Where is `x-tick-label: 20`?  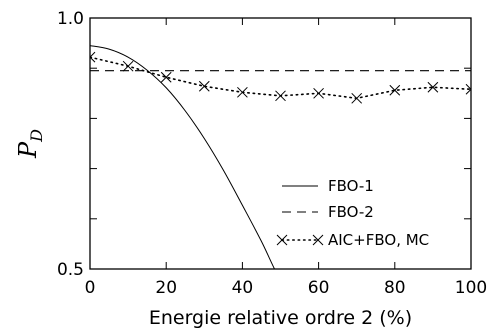
x-tick-label: 20 is located at coordinates (166, 288).